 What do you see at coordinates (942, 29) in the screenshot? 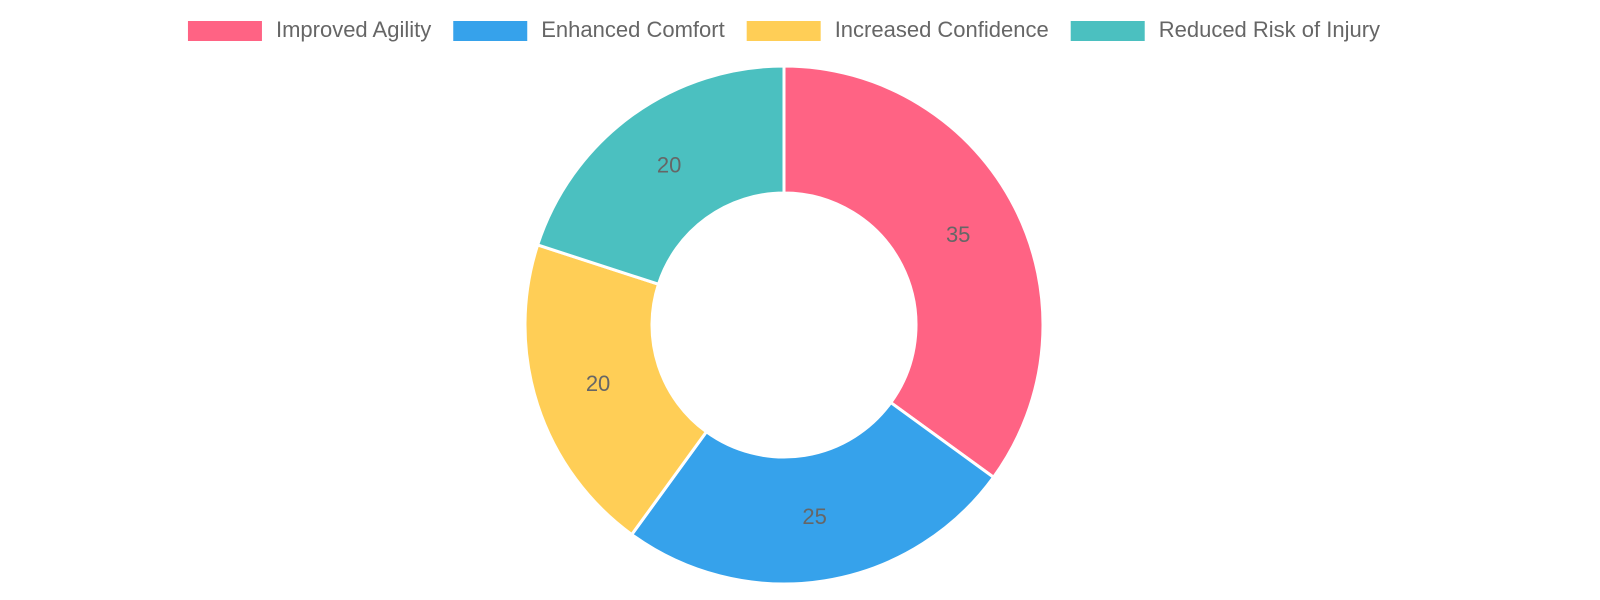
I see `legend-label: Increased Confidence` at bounding box center [942, 29].